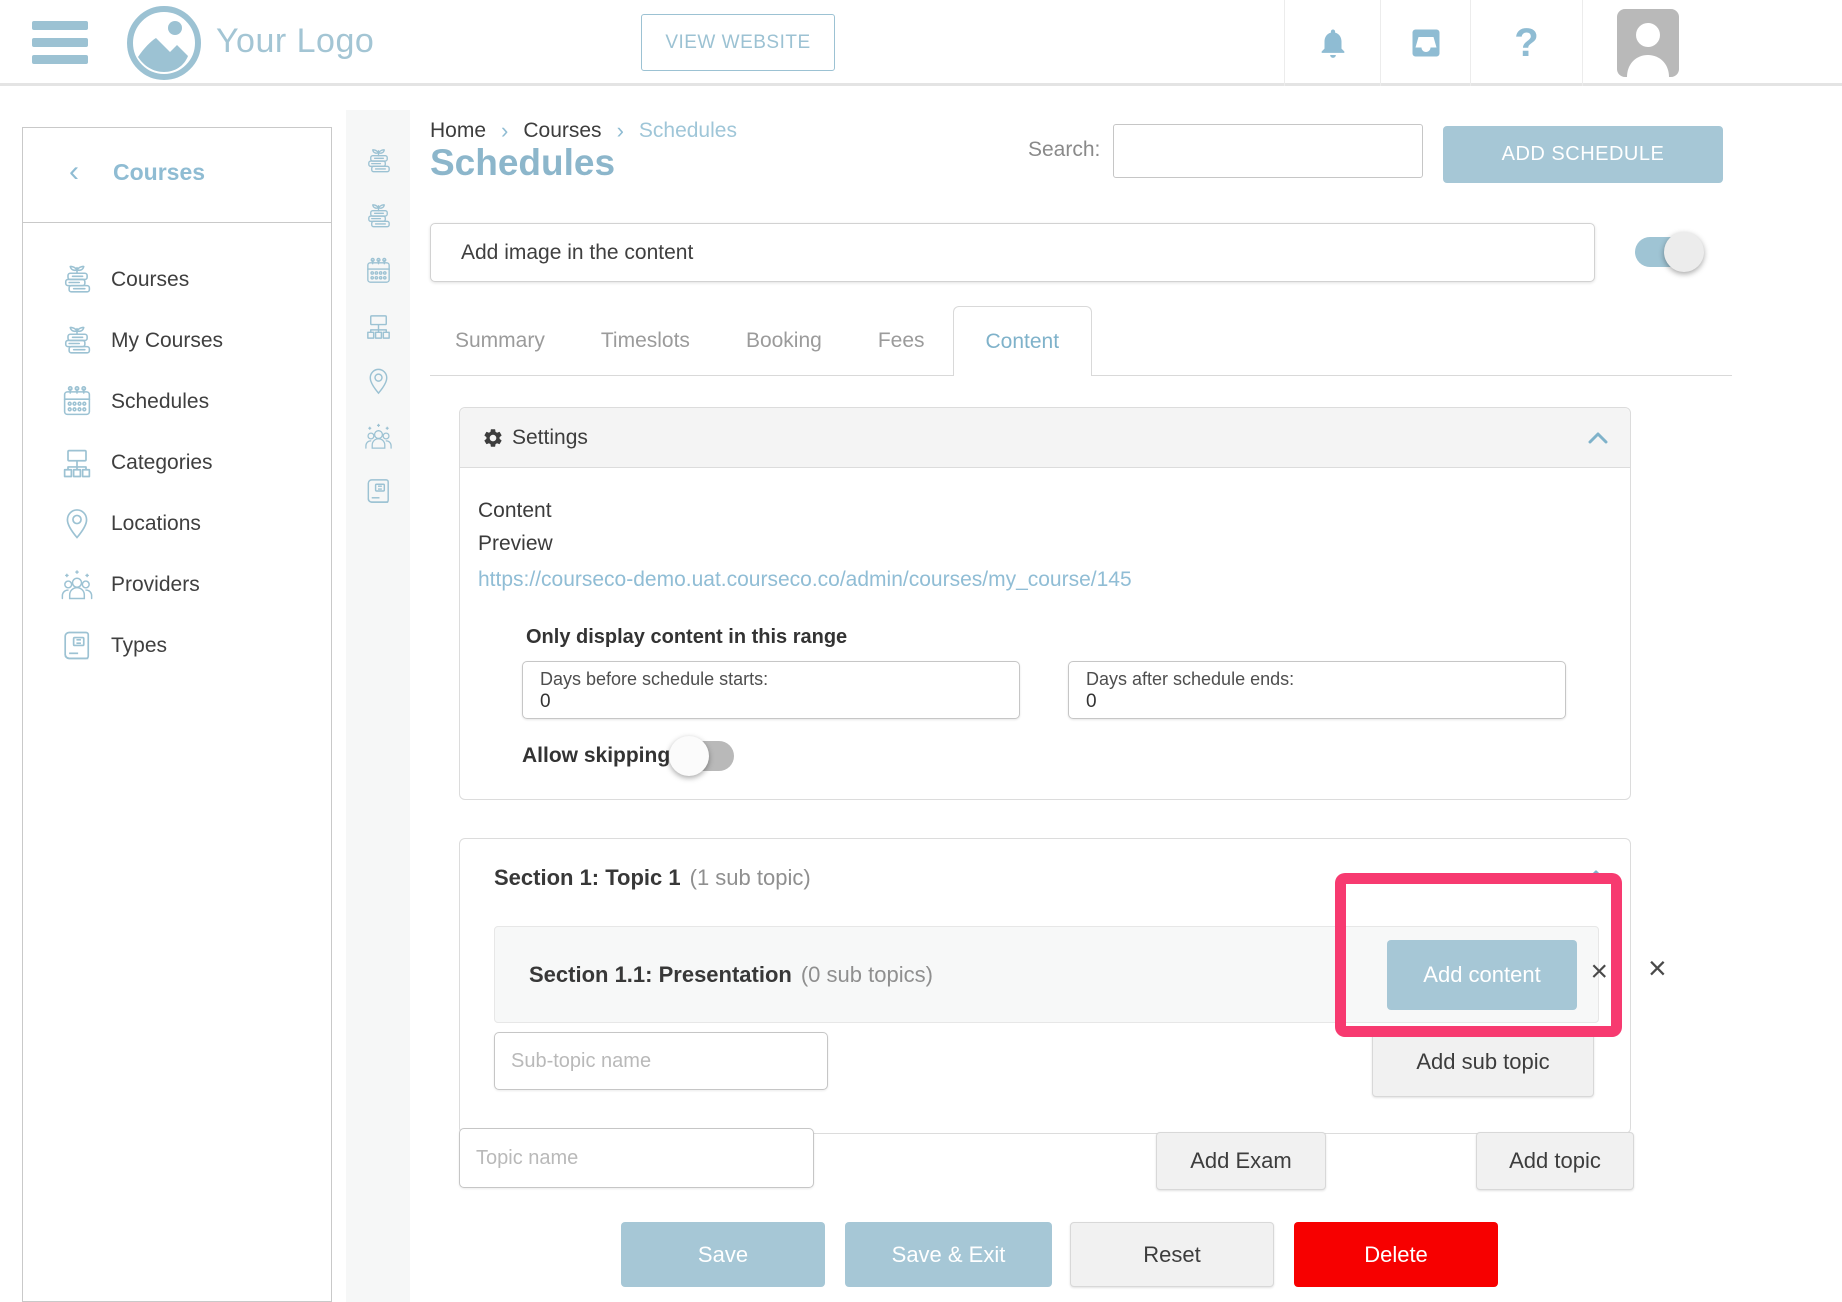 The width and height of the screenshot is (1842, 1302). What do you see at coordinates (771, 690) in the screenshot?
I see `days-before-input: Days before schedule starts: 0` at bounding box center [771, 690].